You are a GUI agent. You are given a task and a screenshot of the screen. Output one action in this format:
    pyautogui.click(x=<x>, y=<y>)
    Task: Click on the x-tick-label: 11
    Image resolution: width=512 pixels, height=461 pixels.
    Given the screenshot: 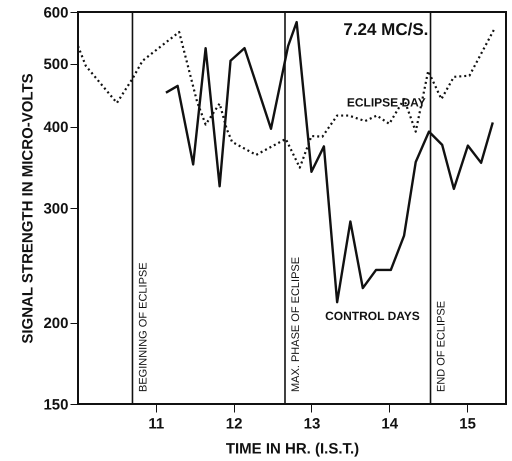 What is the action you would take?
    pyautogui.click(x=156, y=424)
    